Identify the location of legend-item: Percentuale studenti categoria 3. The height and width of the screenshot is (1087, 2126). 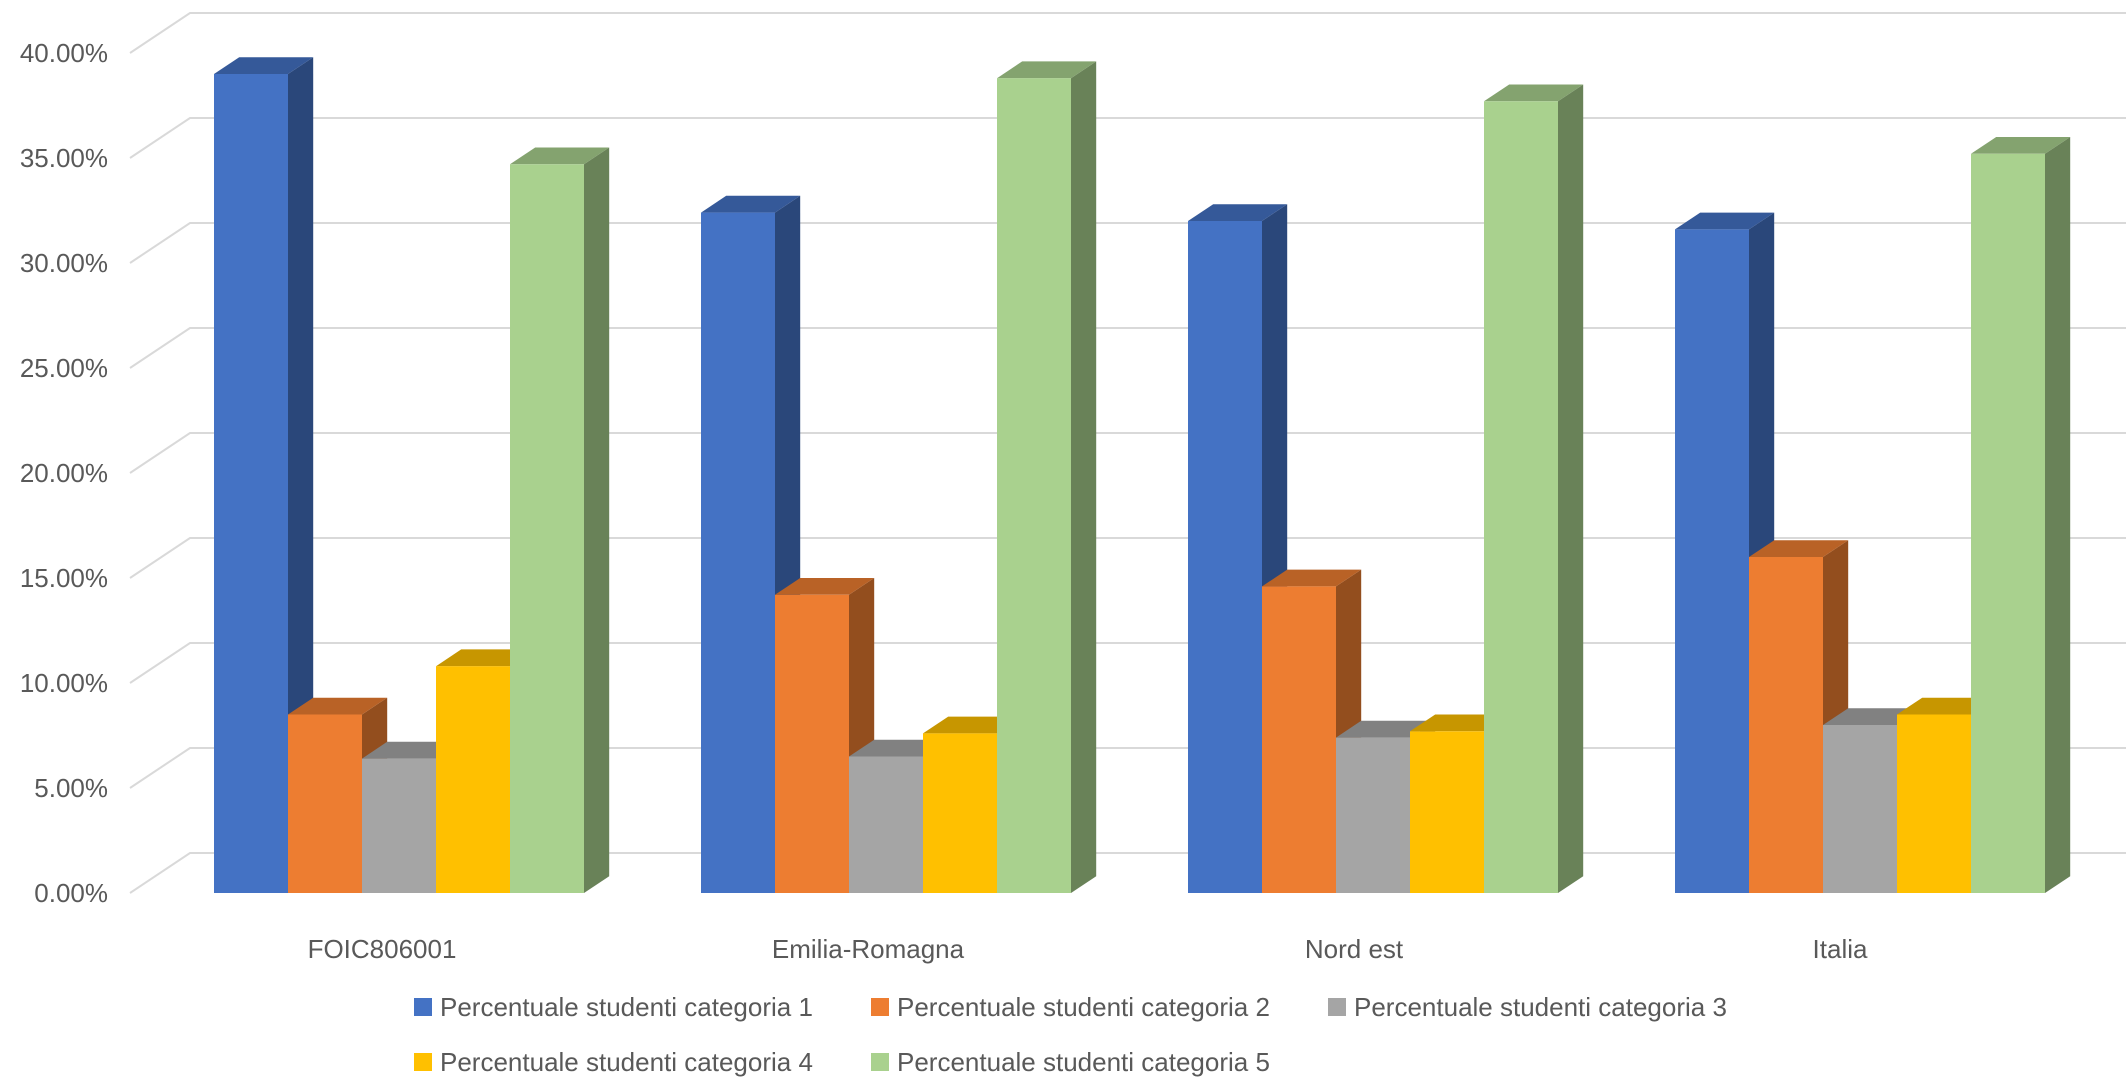
(1527, 1007).